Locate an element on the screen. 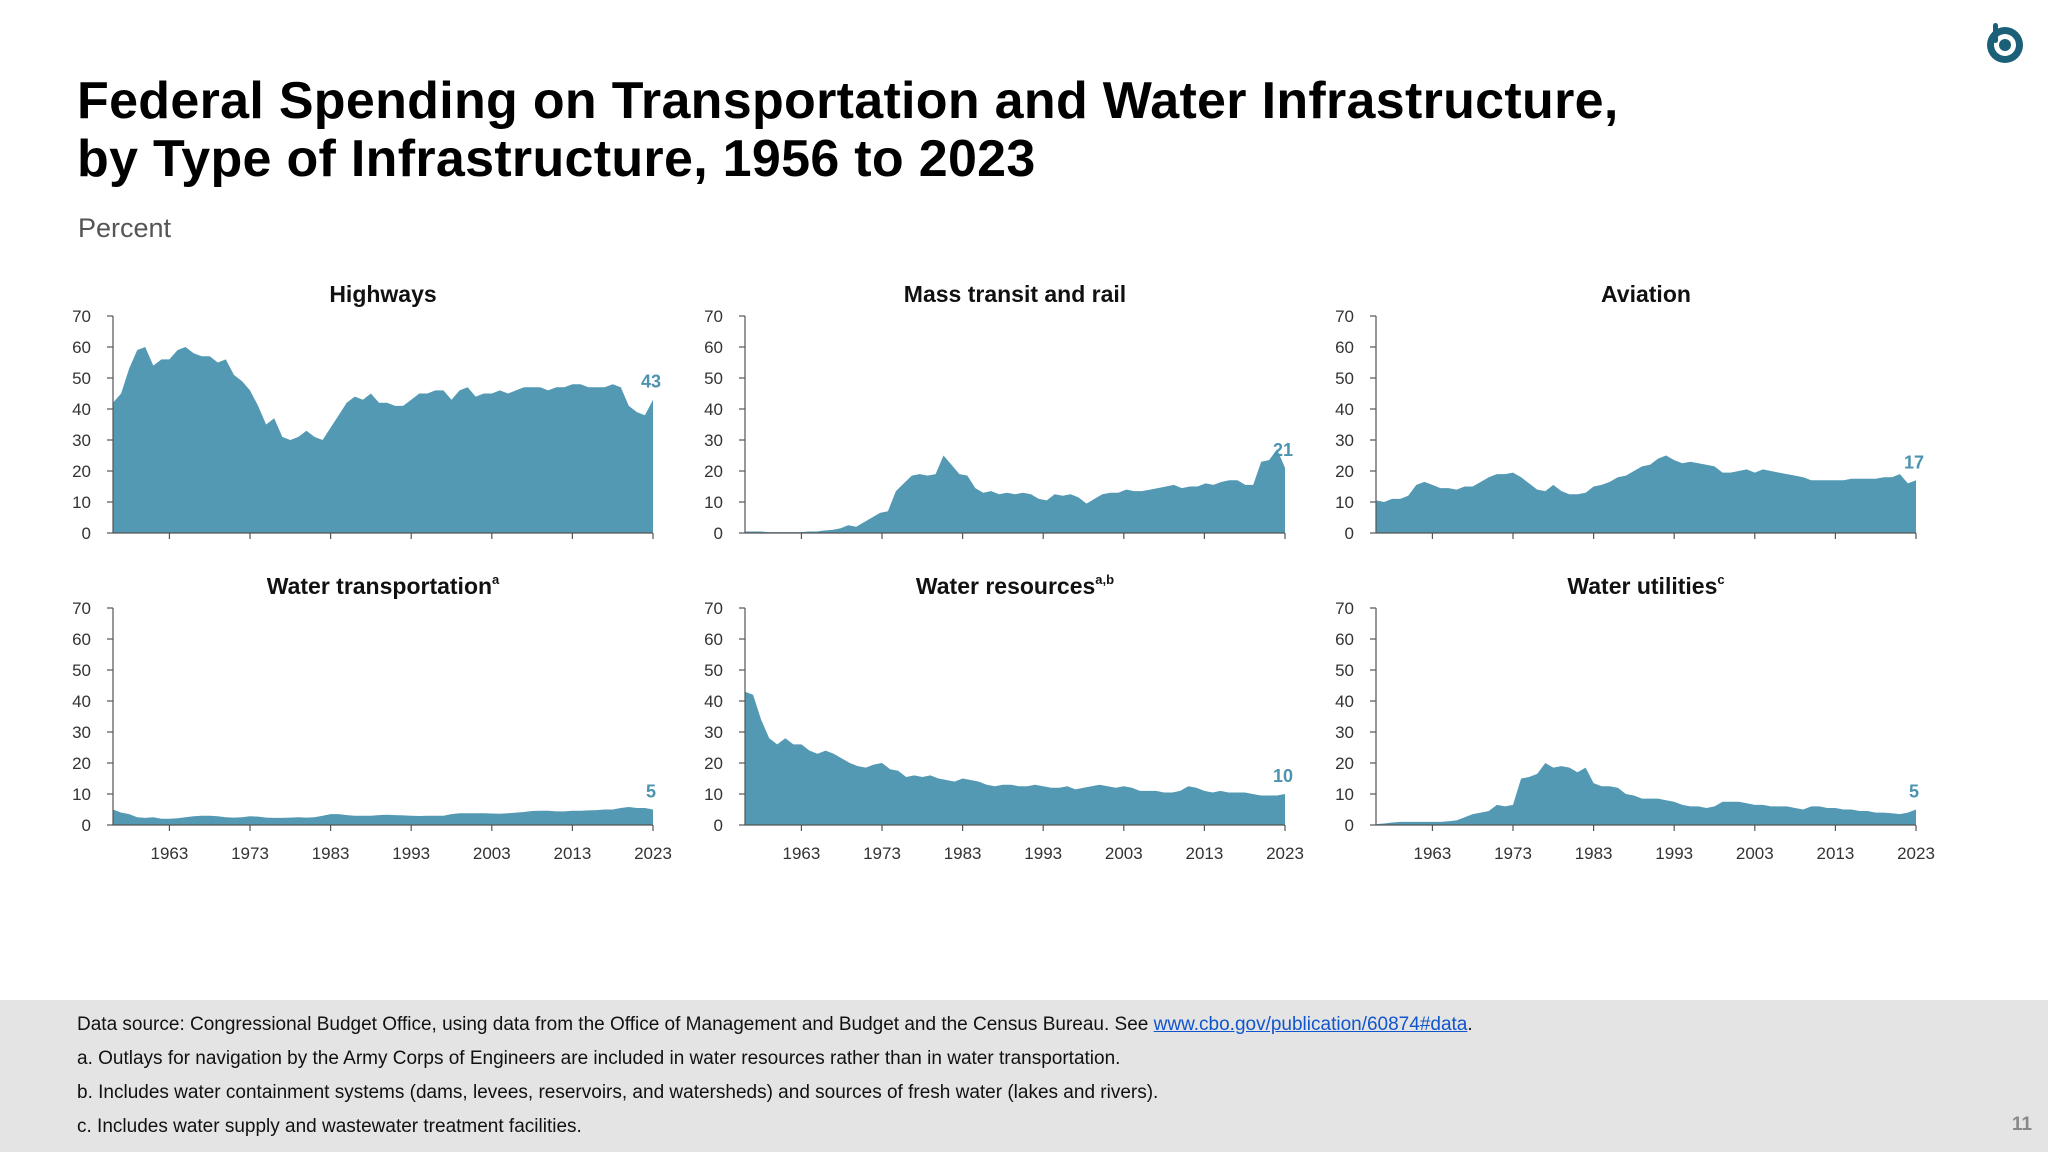 The height and width of the screenshot is (1152, 2048). highways-chart-title: Highways is located at coordinates (382, 294).